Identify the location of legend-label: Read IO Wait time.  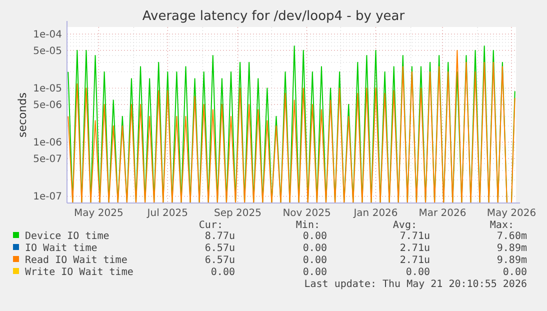
(76, 260).